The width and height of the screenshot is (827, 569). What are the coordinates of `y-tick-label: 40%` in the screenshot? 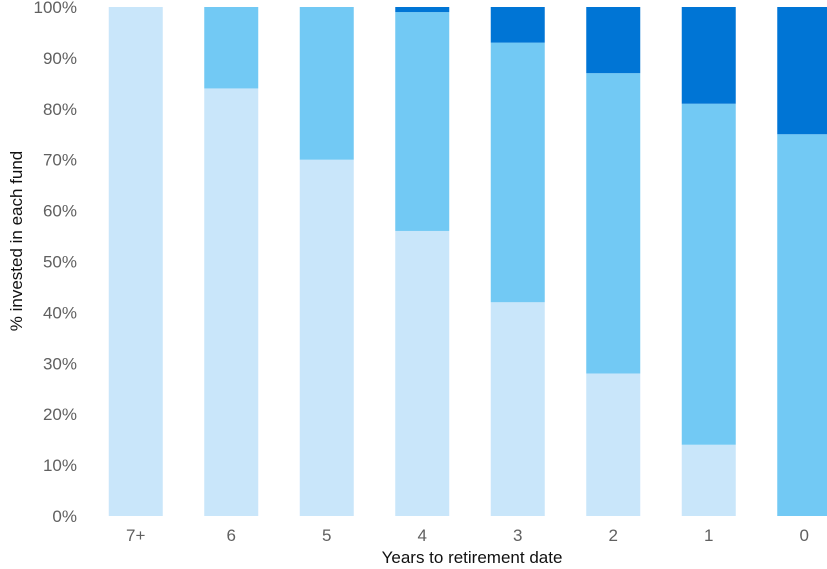 It's located at (60, 312).